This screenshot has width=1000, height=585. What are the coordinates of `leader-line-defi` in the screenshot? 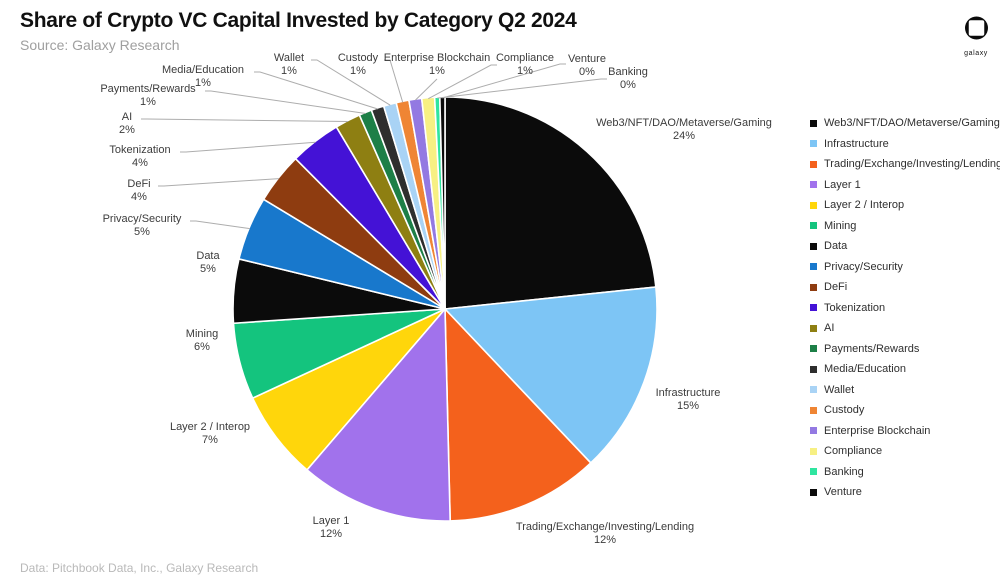 It's located at (219, 182).